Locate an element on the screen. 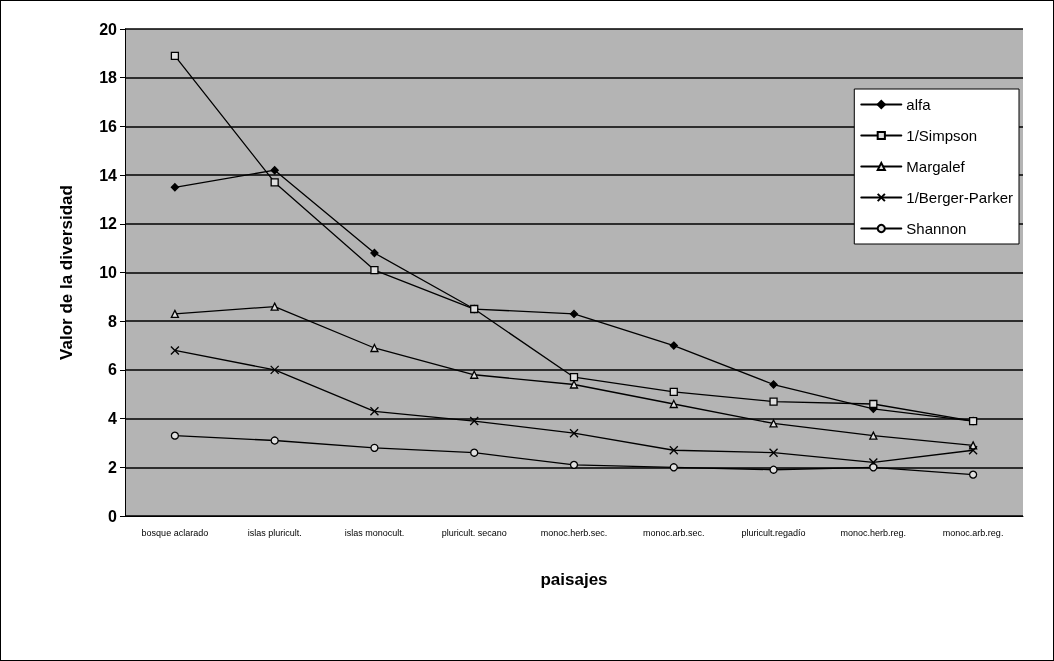  x-tick-label: monoc.arb.sec. is located at coordinates (674, 532).